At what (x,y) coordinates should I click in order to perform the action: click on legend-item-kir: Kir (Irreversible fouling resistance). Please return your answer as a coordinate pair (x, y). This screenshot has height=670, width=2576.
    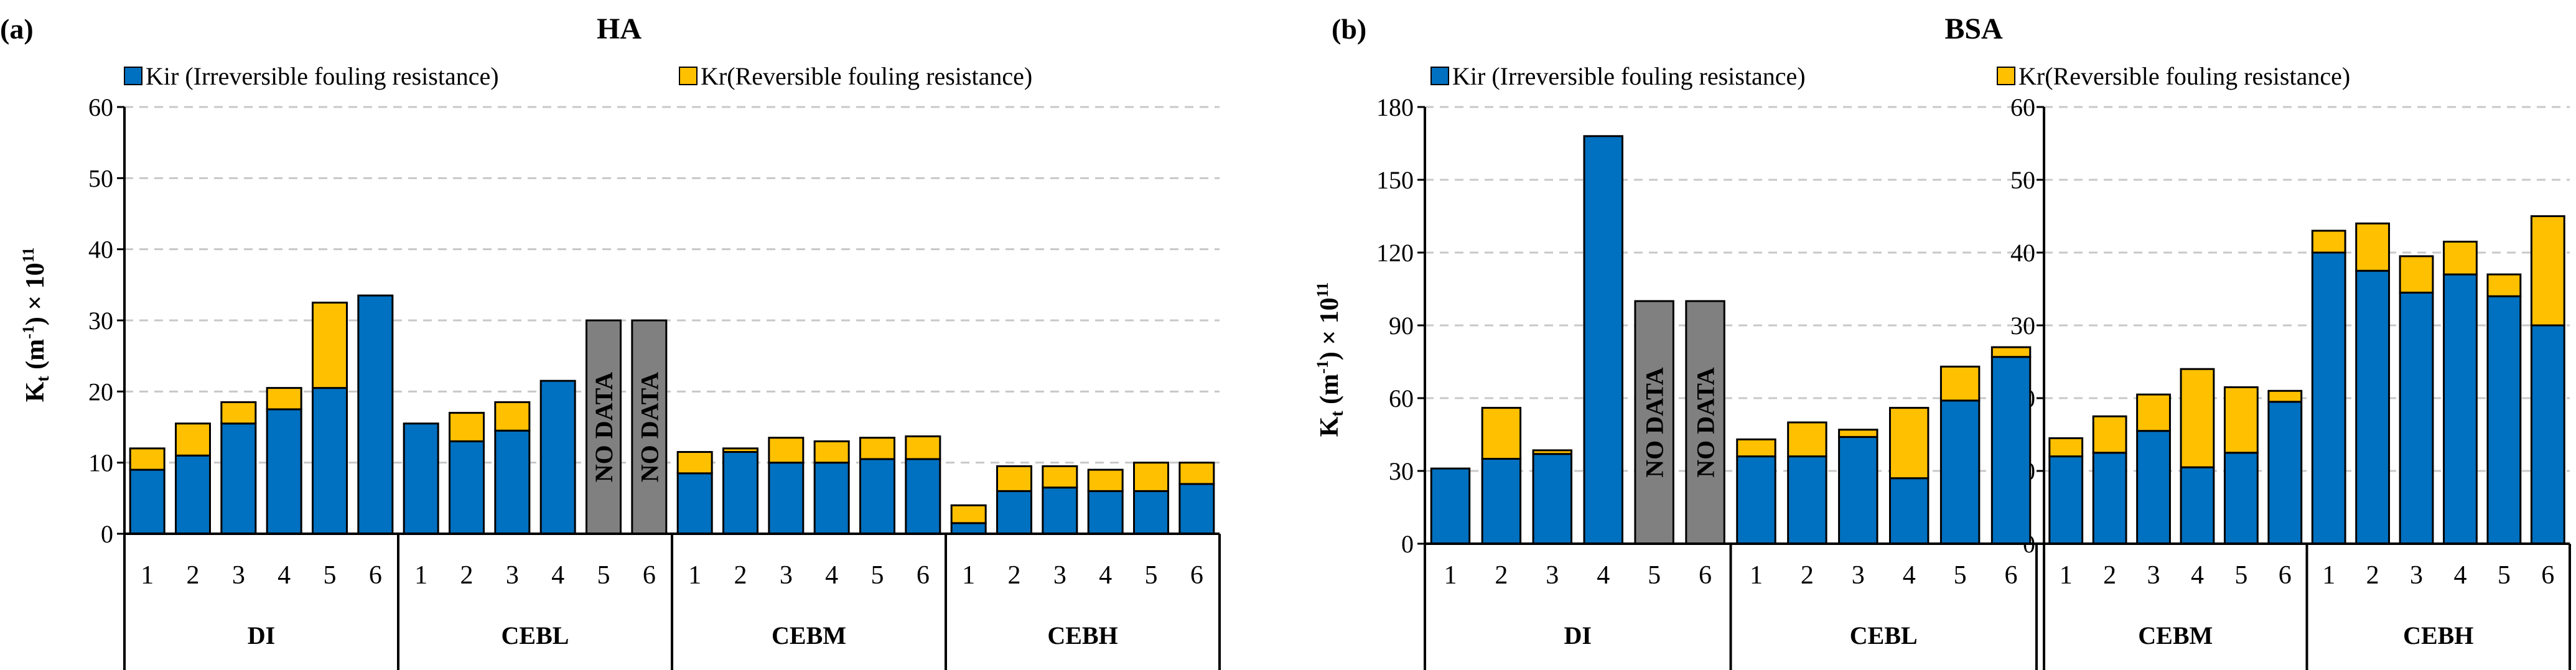
    Looking at the image, I should click on (311, 76).